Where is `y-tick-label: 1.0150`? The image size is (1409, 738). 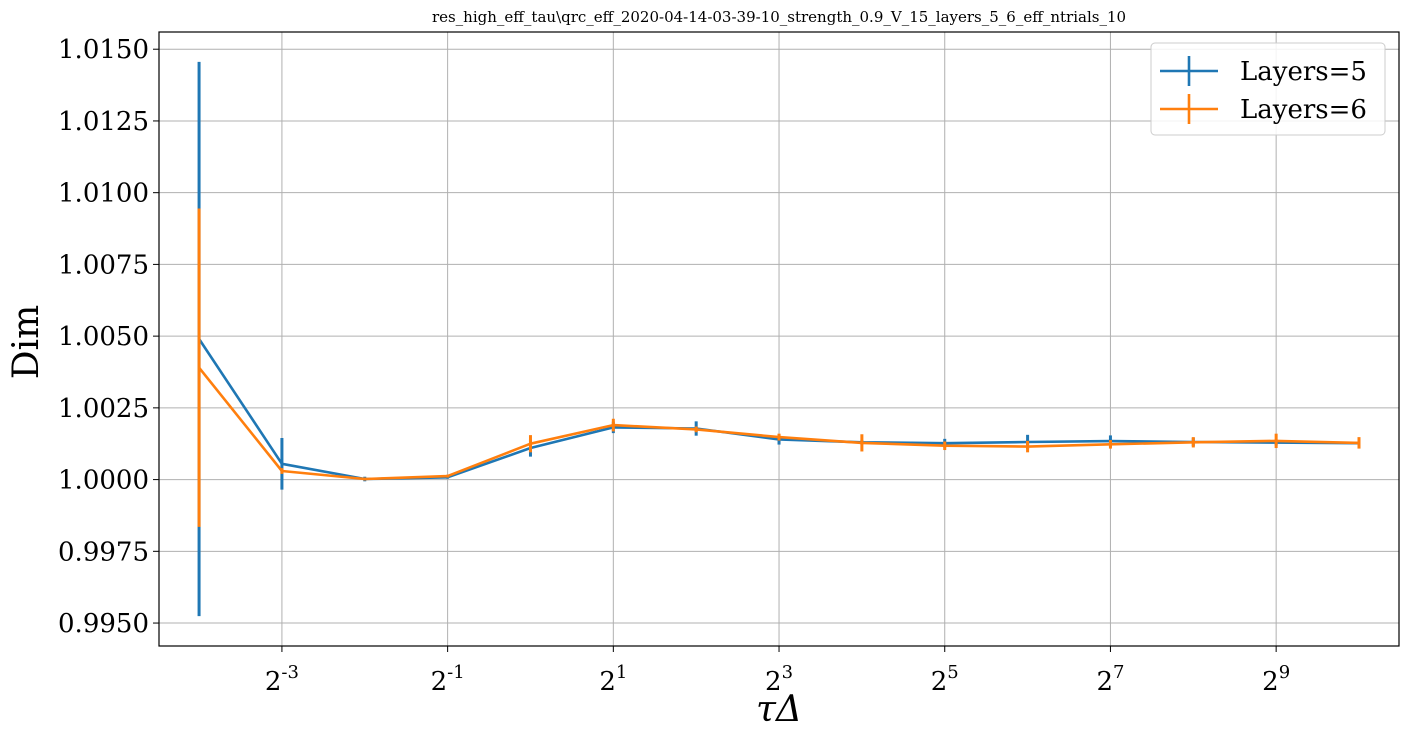
y-tick-label: 1.0150 is located at coordinates (103, 50).